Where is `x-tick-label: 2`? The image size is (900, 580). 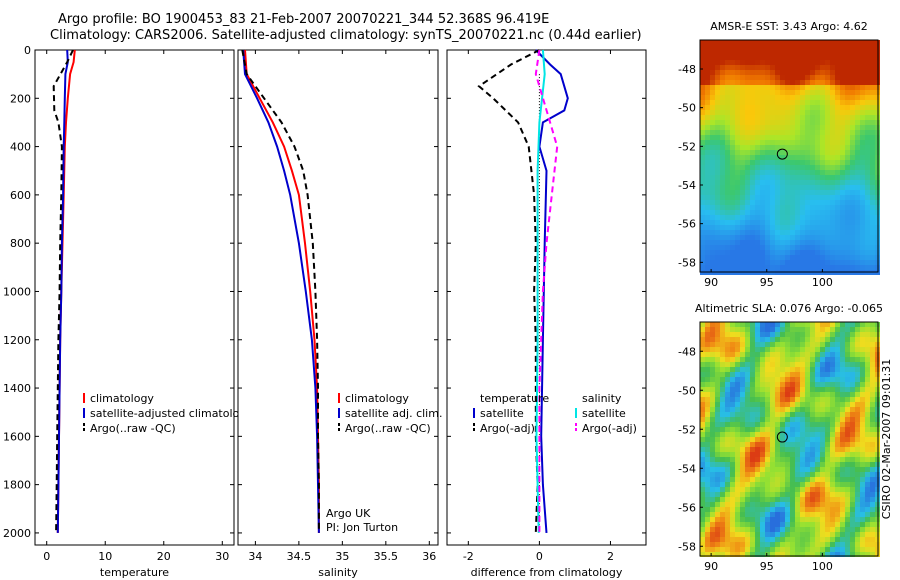 x-tick-label: 2 is located at coordinates (610, 556).